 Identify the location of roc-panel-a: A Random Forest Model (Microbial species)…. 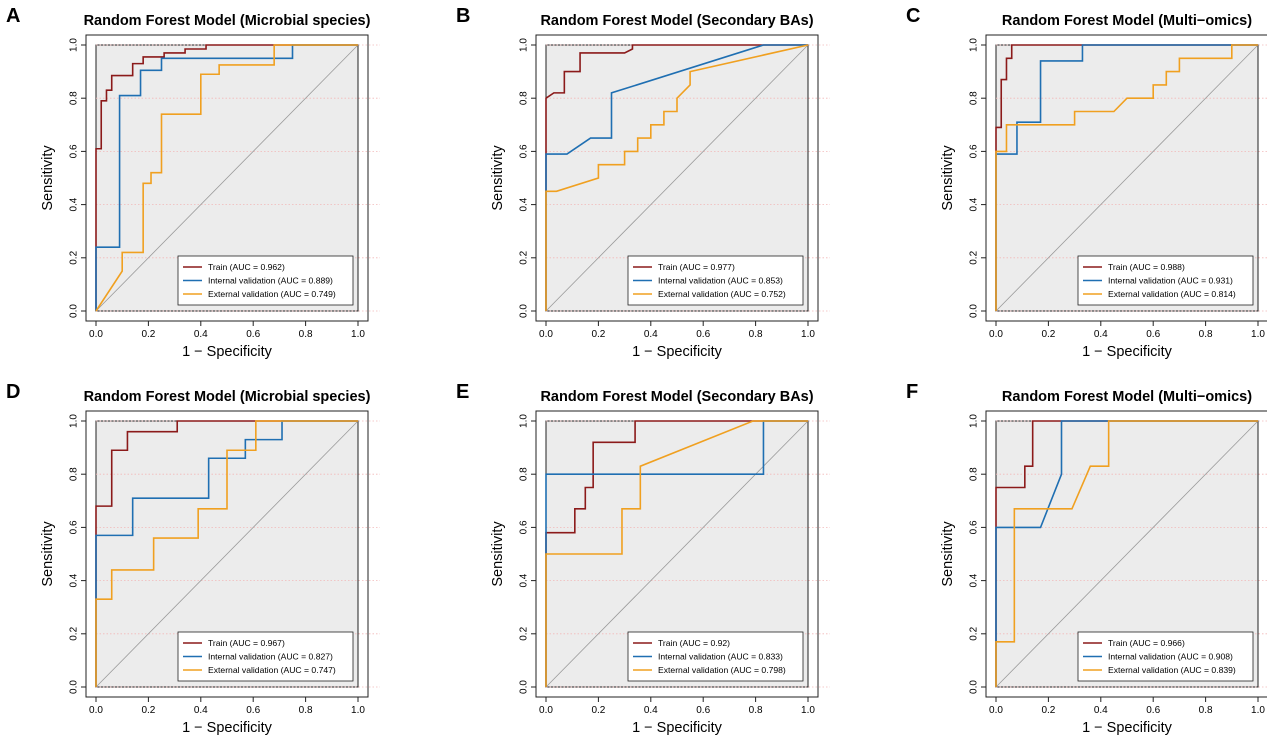
(193, 182).